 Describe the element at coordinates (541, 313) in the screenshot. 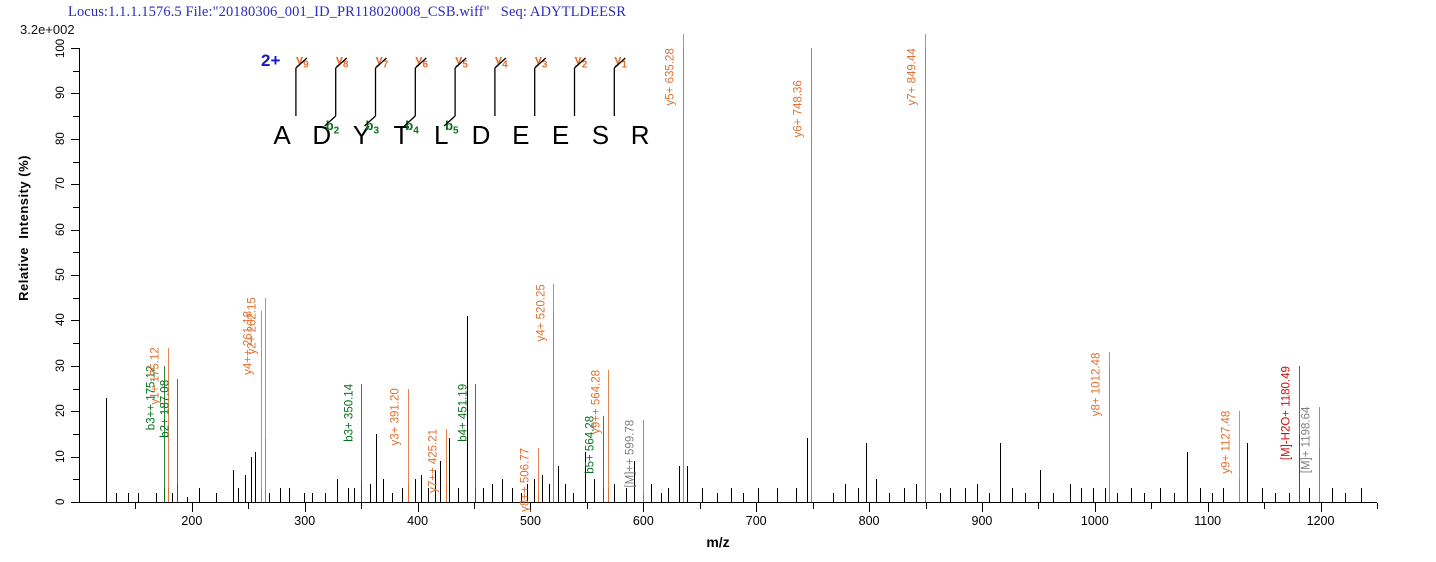

I see `peak-label: y4+ 520.25` at that location.